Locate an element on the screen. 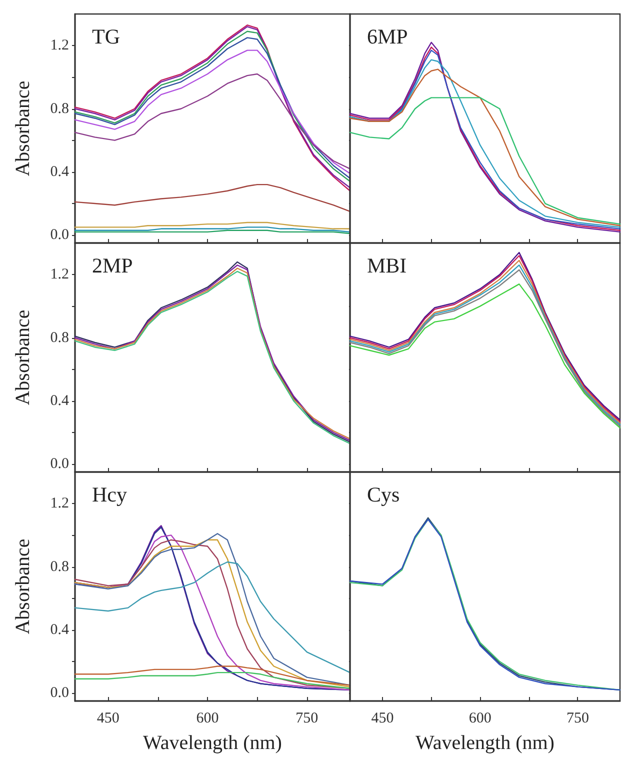 This screenshot has height=768, width=622. text: 2MP is located at coordinates (112, 266).